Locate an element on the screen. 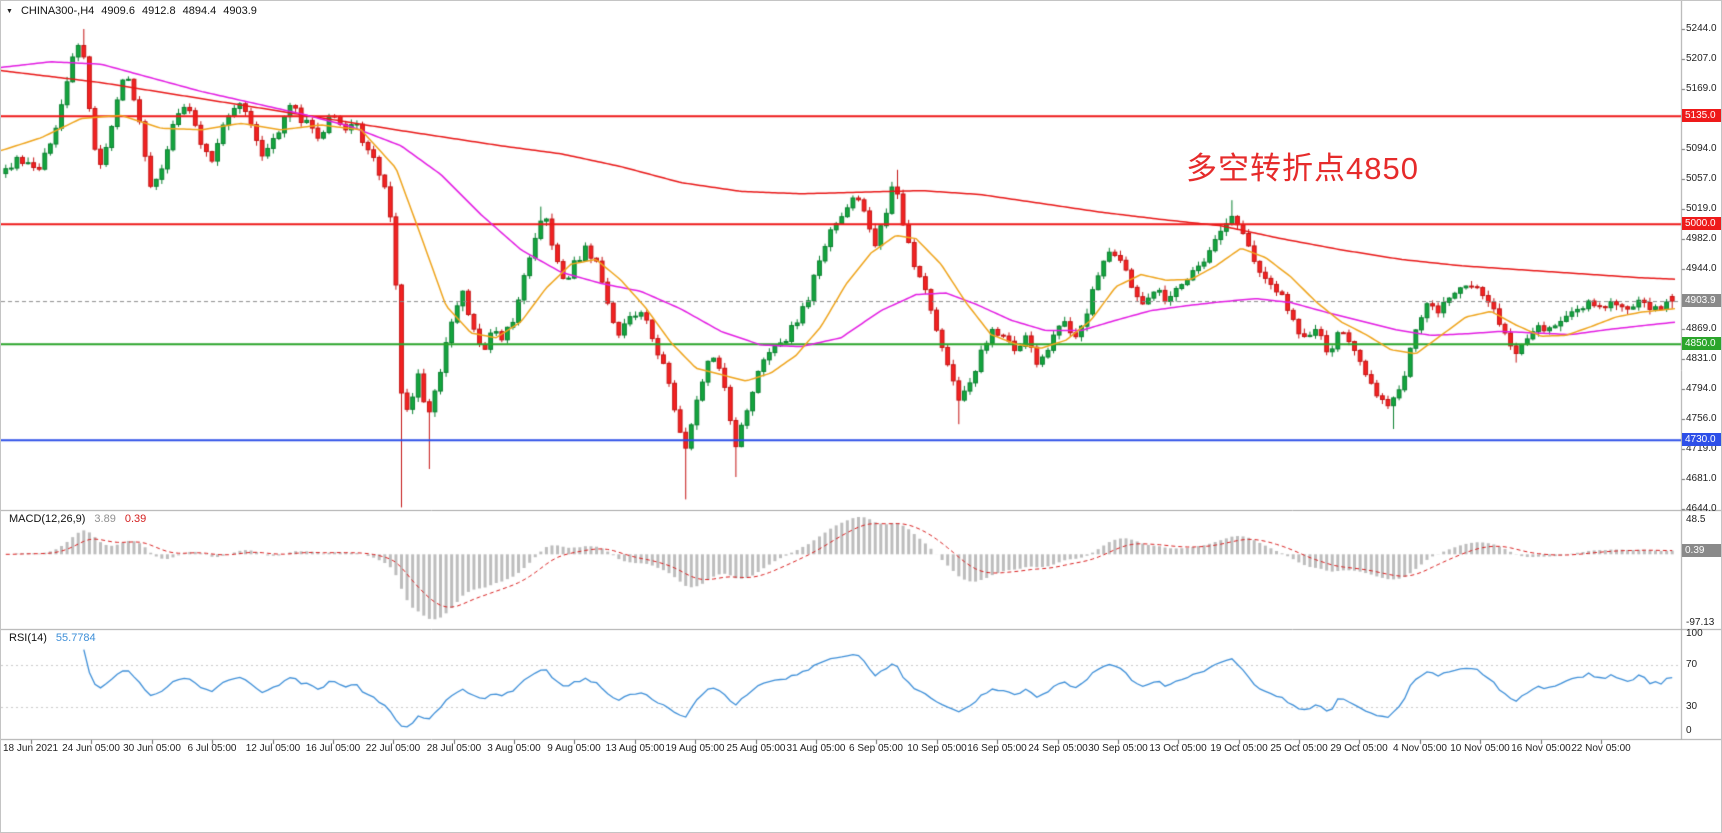  time-axis-label: 19 Oct 05:00 is located at coordinates (1239, 748).